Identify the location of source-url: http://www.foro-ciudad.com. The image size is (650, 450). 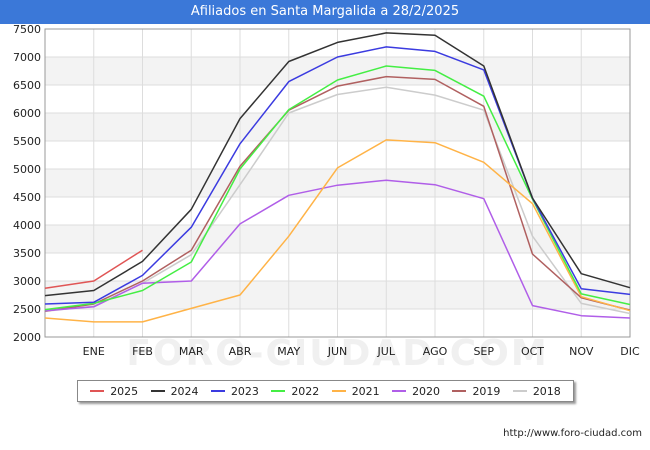
(572, 433).